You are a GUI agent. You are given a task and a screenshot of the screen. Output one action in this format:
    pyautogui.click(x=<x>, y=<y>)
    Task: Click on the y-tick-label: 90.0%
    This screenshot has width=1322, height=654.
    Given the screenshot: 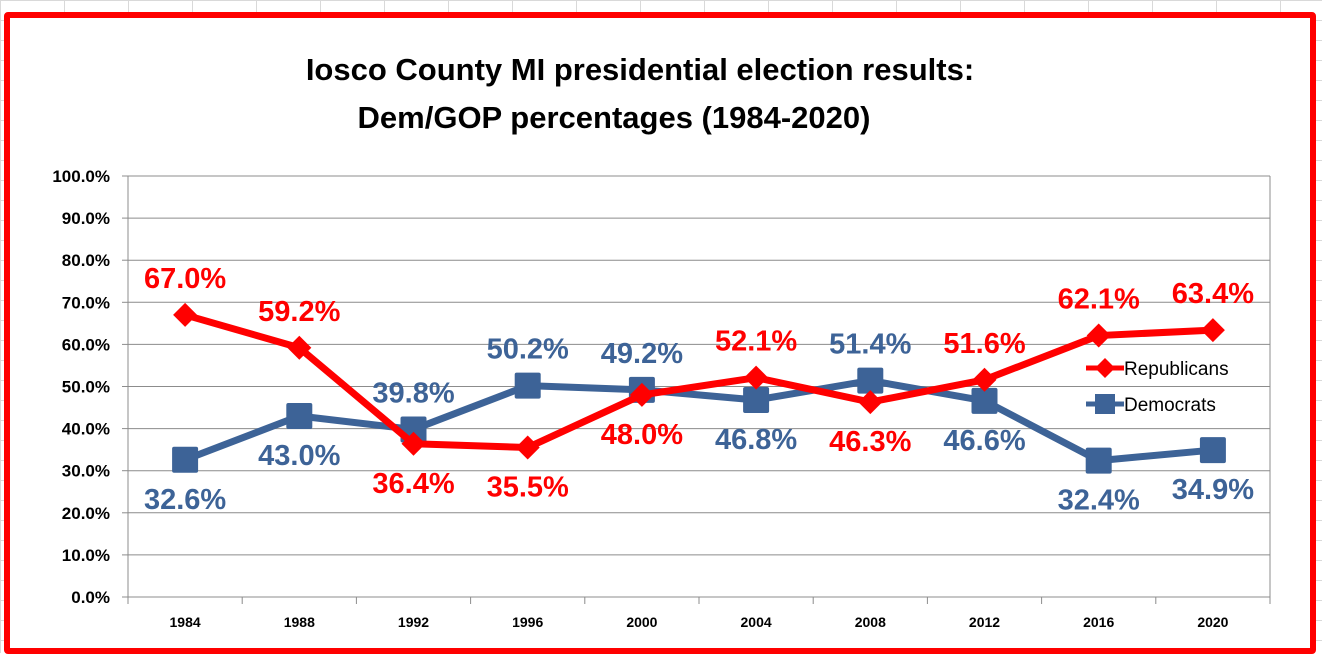 What is the action you would take?
    pyautogui.click(x=86, y=218)
    